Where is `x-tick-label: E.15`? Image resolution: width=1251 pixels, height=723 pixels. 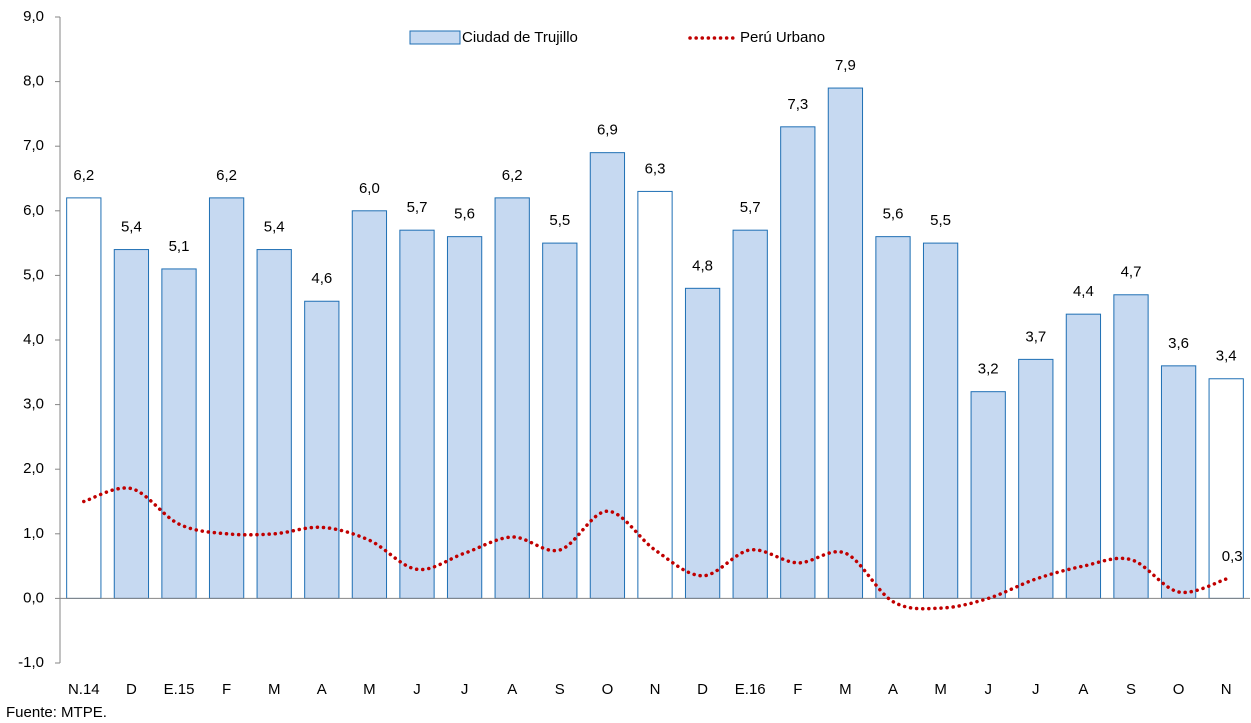 x-tick-label: E.15 is located at coordinates (179, 689).